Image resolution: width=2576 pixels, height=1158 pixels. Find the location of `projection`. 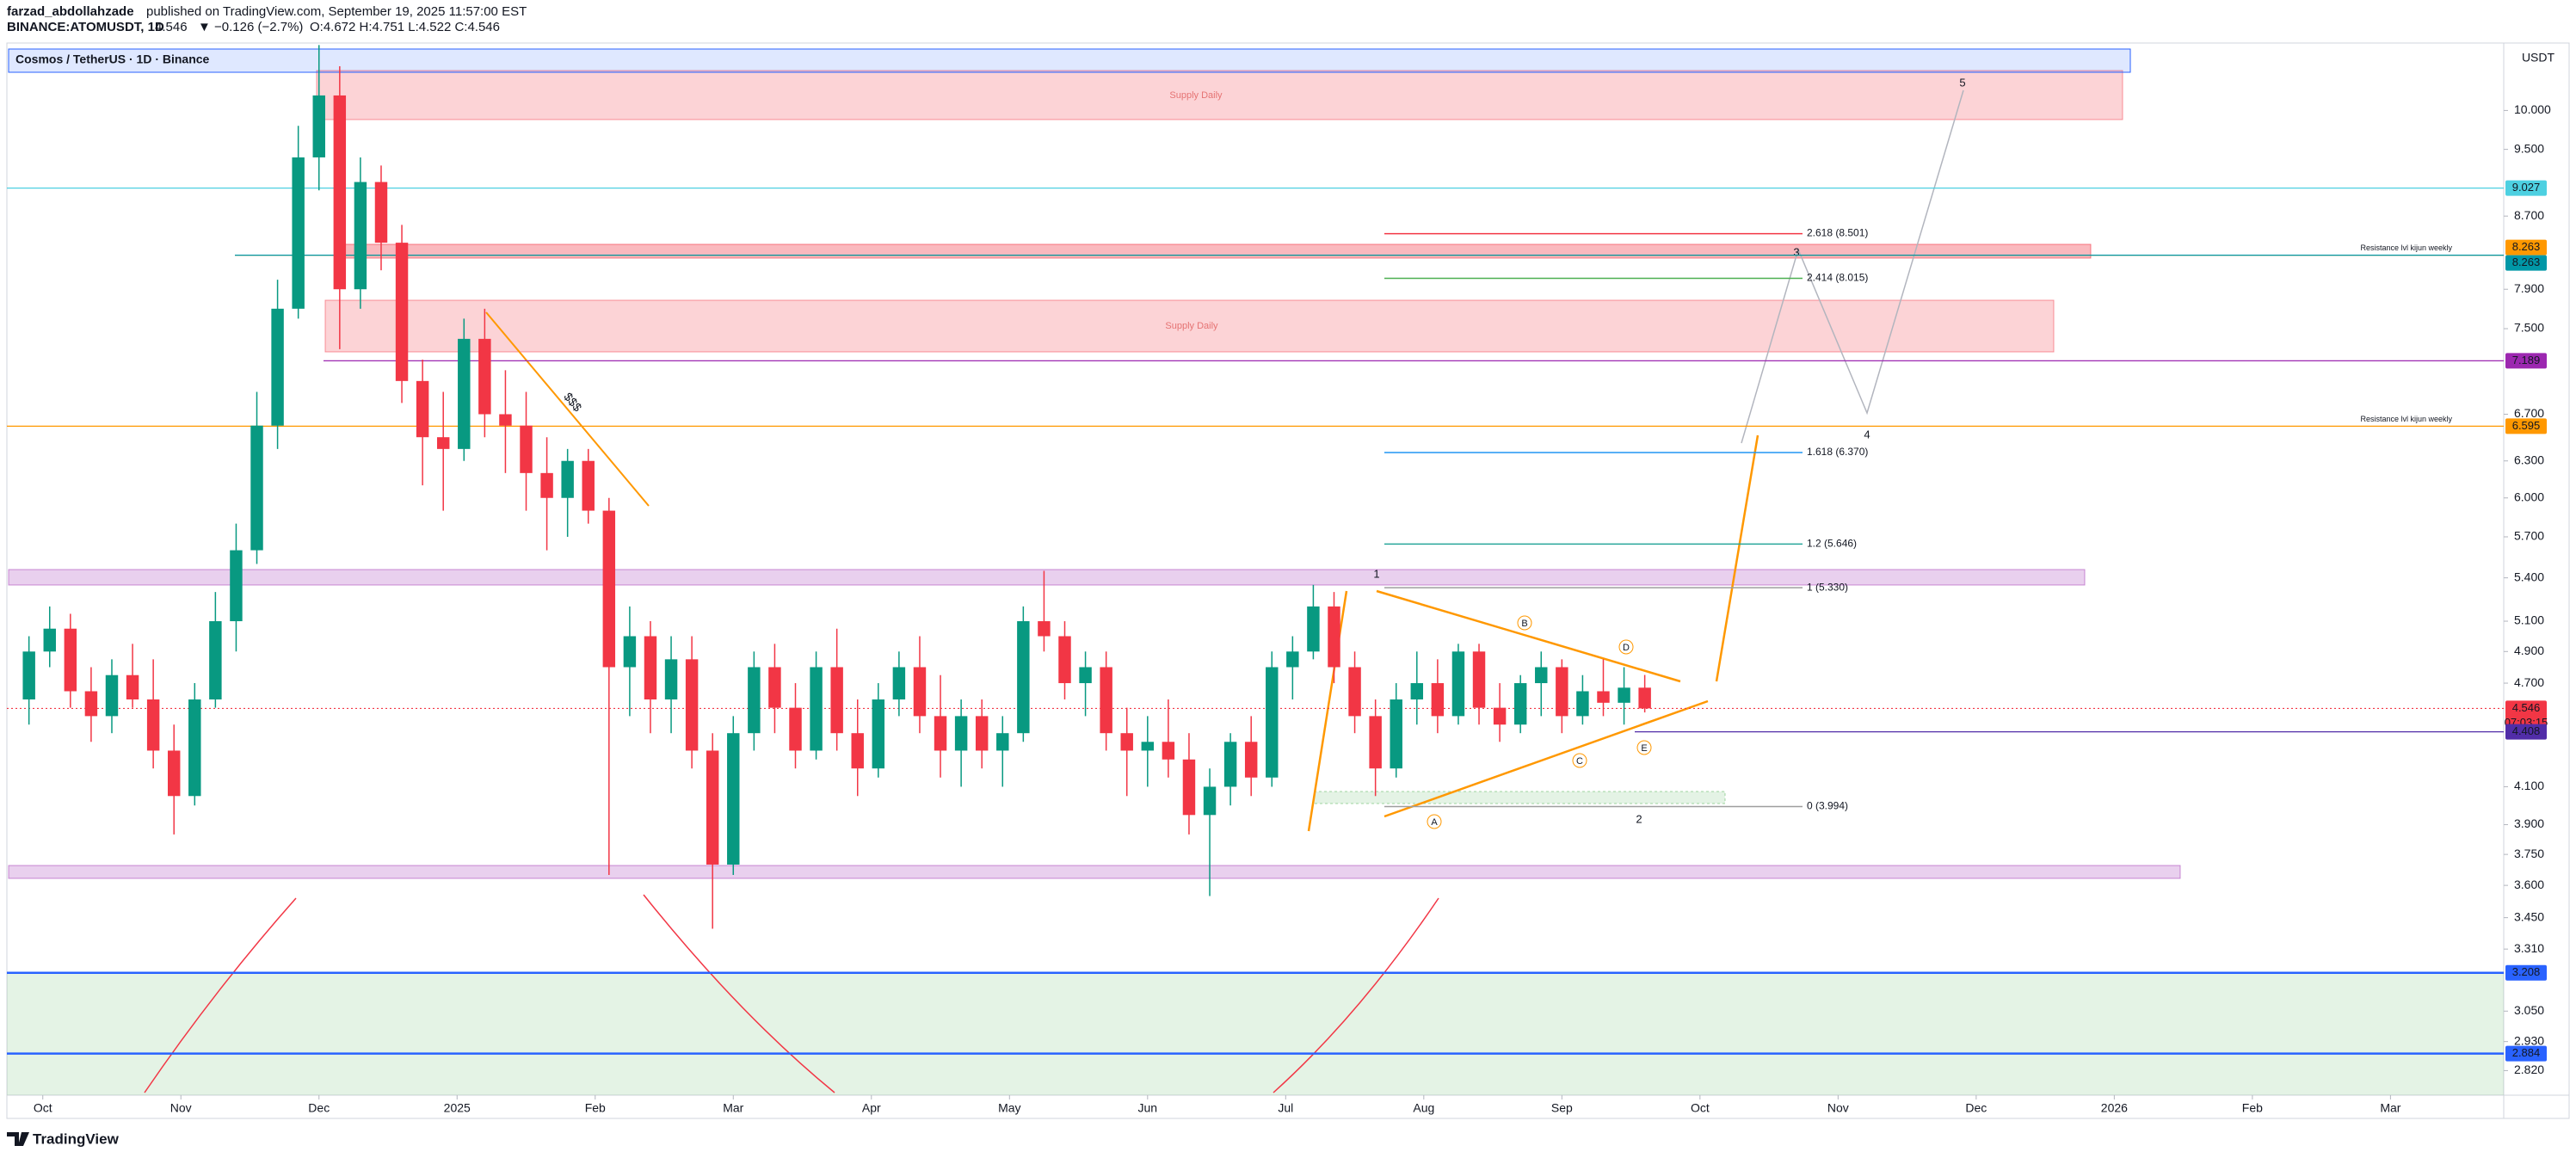

projection is located at coordinates (1737, 558).